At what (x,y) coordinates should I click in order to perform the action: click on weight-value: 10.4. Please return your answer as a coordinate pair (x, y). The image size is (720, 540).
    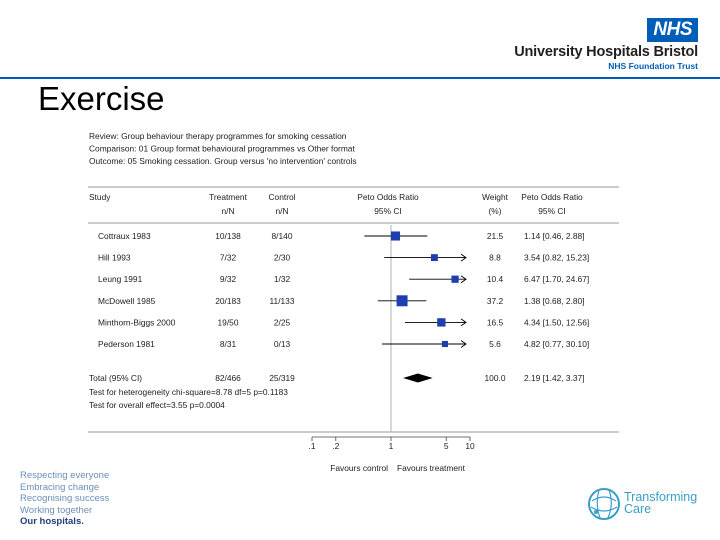
    Looking at the image, I should click on (495, 279).